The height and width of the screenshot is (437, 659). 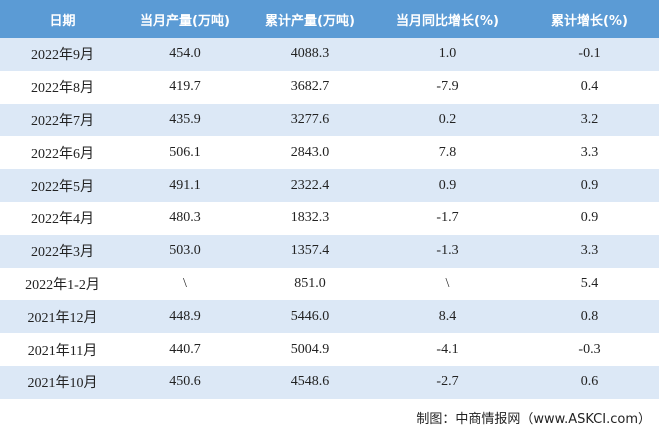 What do you see at coordinates (310, 382) in the screenshot?
I see `value-cell: 4548.6` at bounding box center [310, 382].